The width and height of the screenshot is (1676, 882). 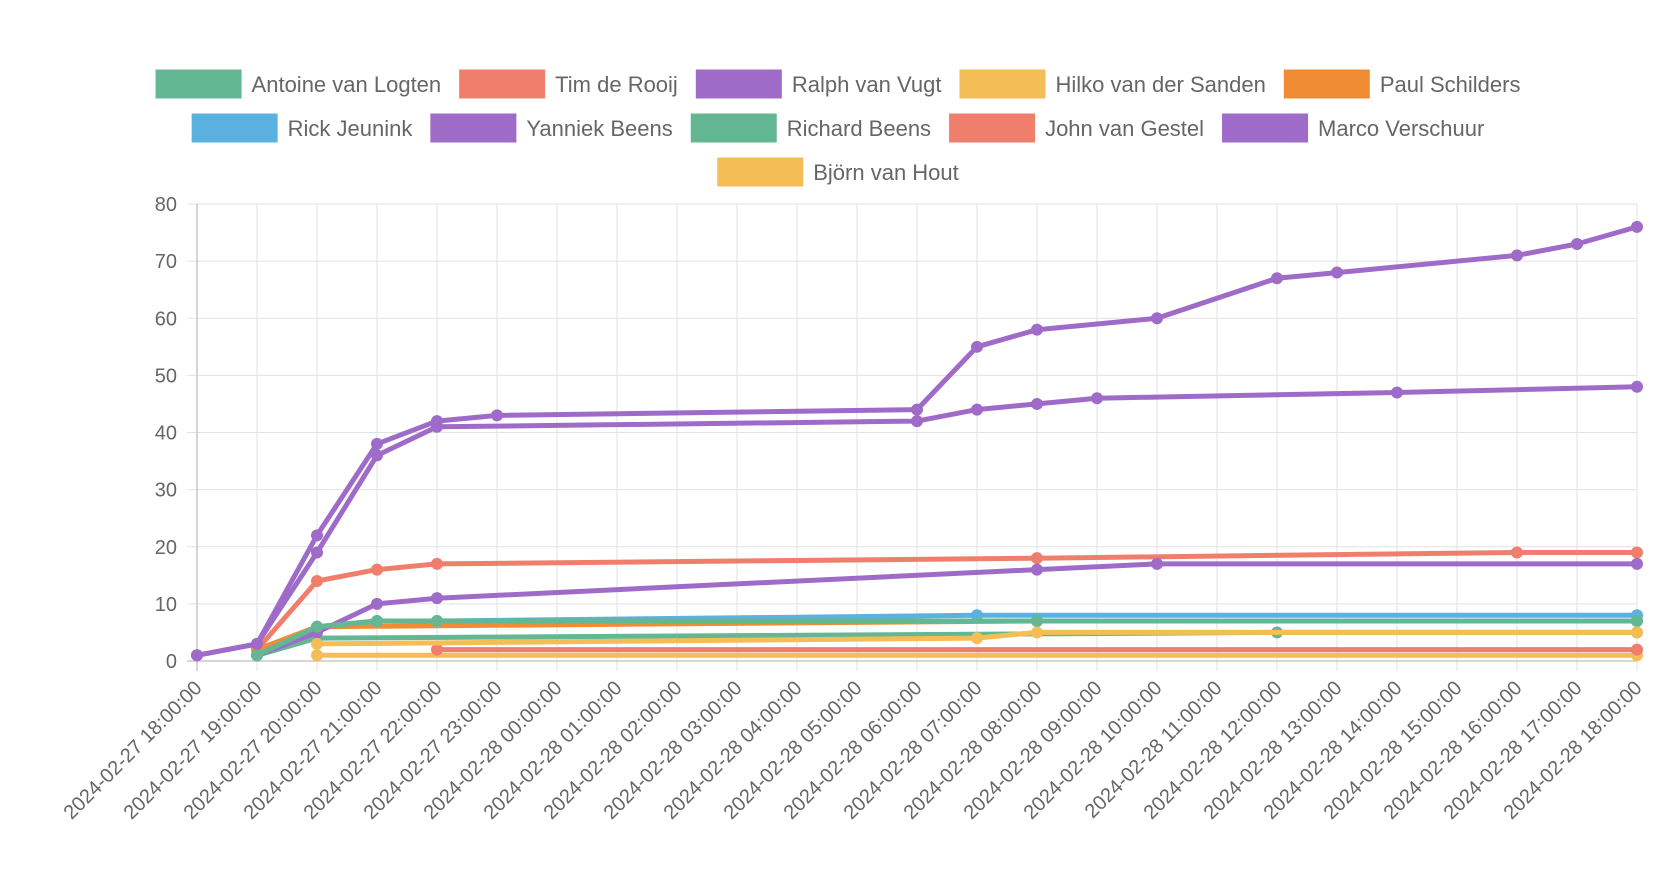 I want to click on legend-item-richard-beens: Richard Beens, so click(x=810, y=128).